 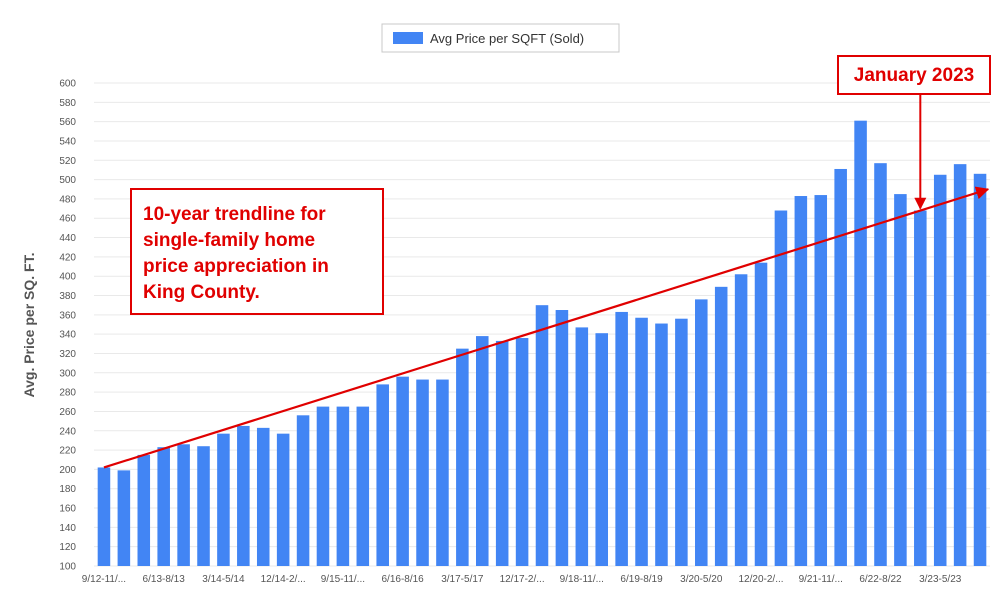 What do you see at coordinates (67, 141) in the screenshot?
I see `y-tick-label: 540` at bounding box center [67, 141].